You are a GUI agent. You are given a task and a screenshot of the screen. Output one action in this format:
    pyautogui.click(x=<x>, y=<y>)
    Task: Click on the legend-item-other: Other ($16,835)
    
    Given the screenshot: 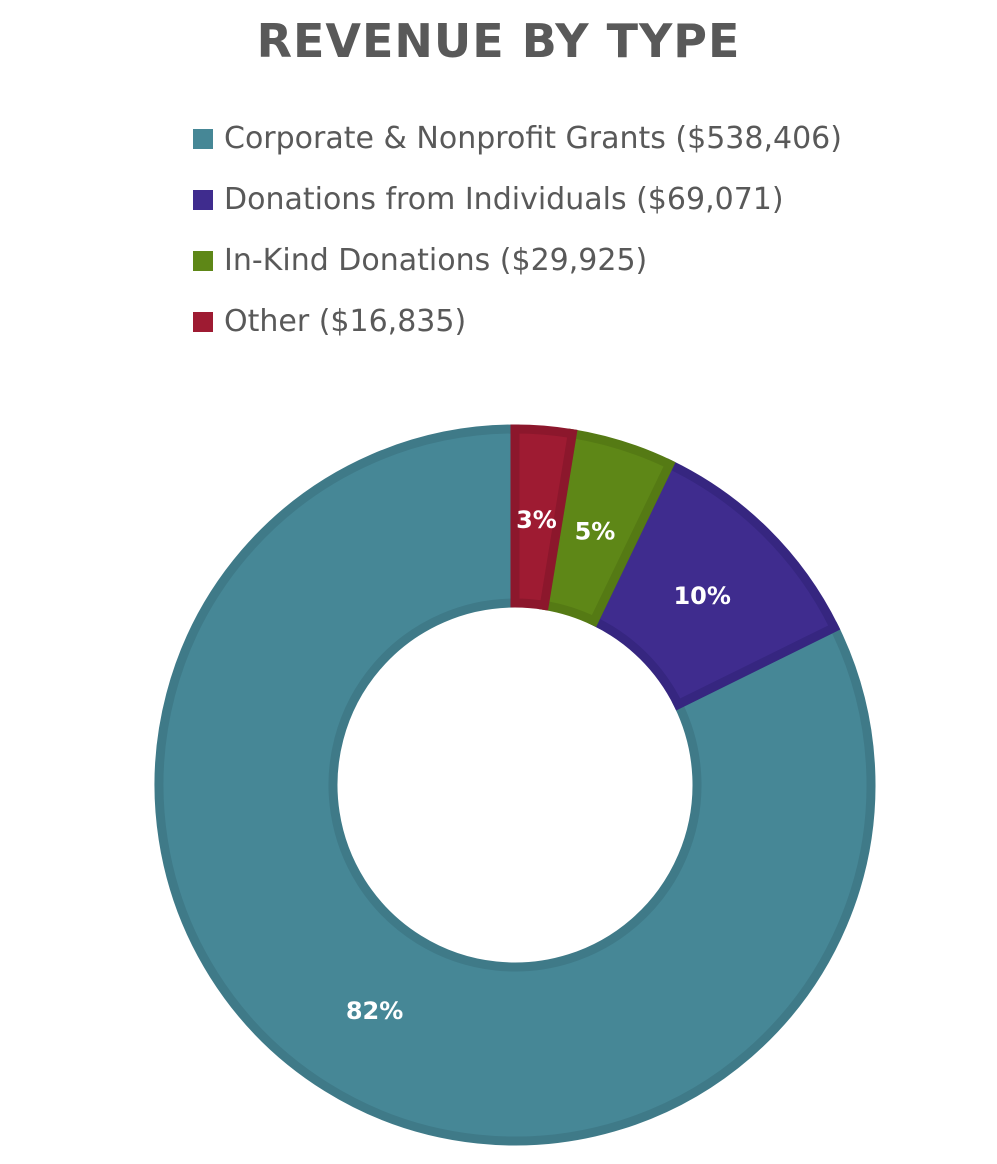 What is the action you would take?
    pyautogui.click(x=517, y=321)
    